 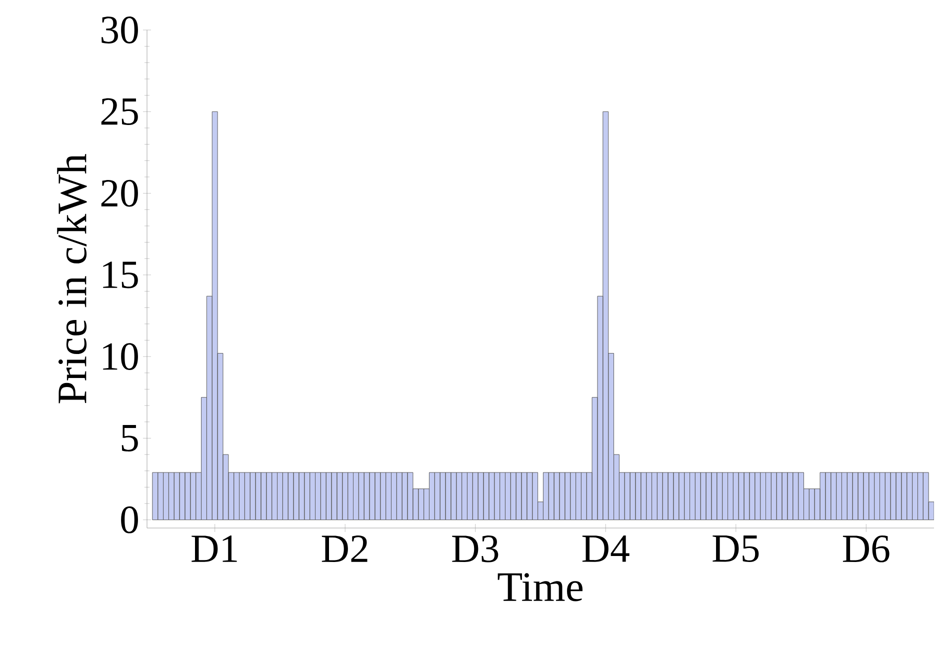 What do you see at coordinates (130, 438) in the screenshot?
I see `y-tick-label: 5` at bounding box center [130, 438].